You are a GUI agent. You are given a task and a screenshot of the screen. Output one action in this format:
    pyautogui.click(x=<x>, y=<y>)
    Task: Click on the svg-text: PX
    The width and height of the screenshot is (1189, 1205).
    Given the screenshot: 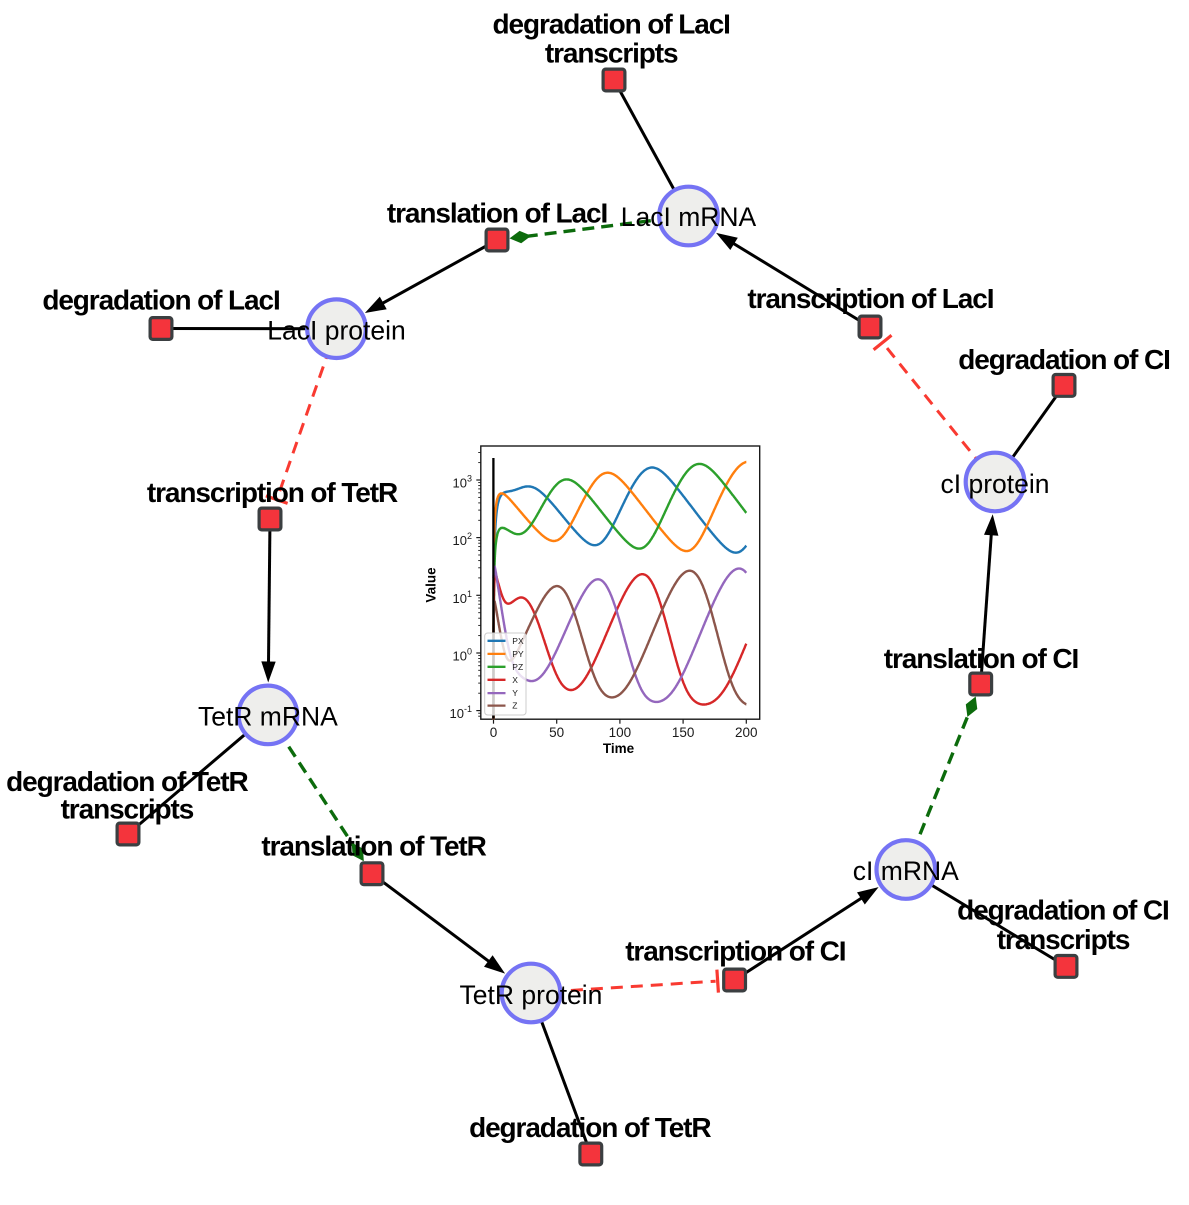 What is the action you would take?
    pyautogui.click(x=518, y=641)
    